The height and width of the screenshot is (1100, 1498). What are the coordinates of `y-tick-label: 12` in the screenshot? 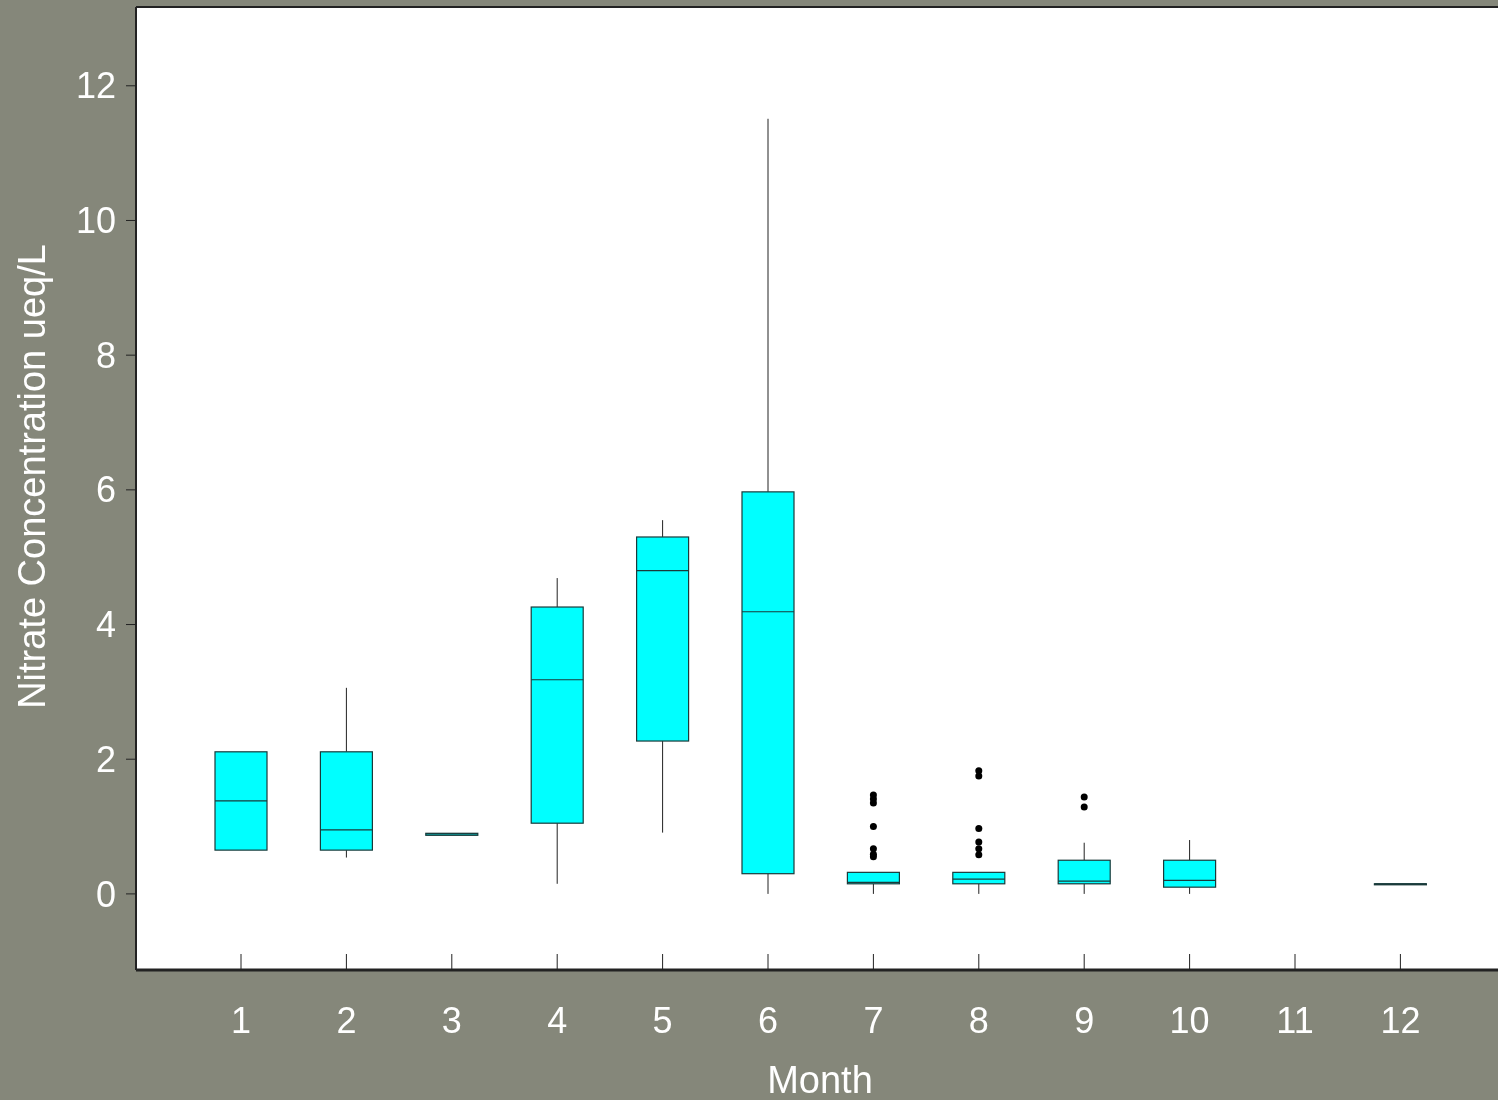 It's located at (95, 86).